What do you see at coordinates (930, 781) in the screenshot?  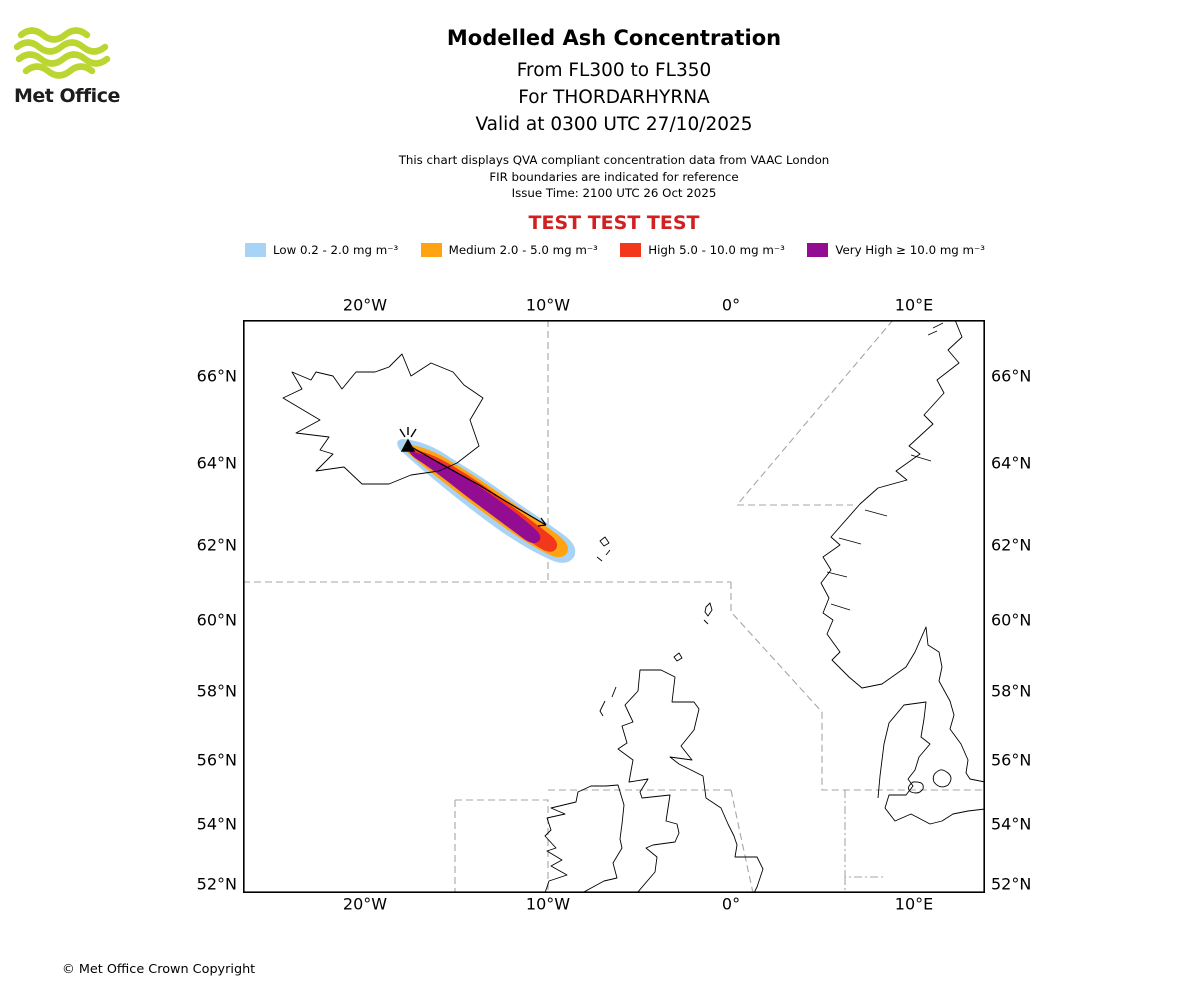 I see `danish-islands` at bounding box center [930, 781].